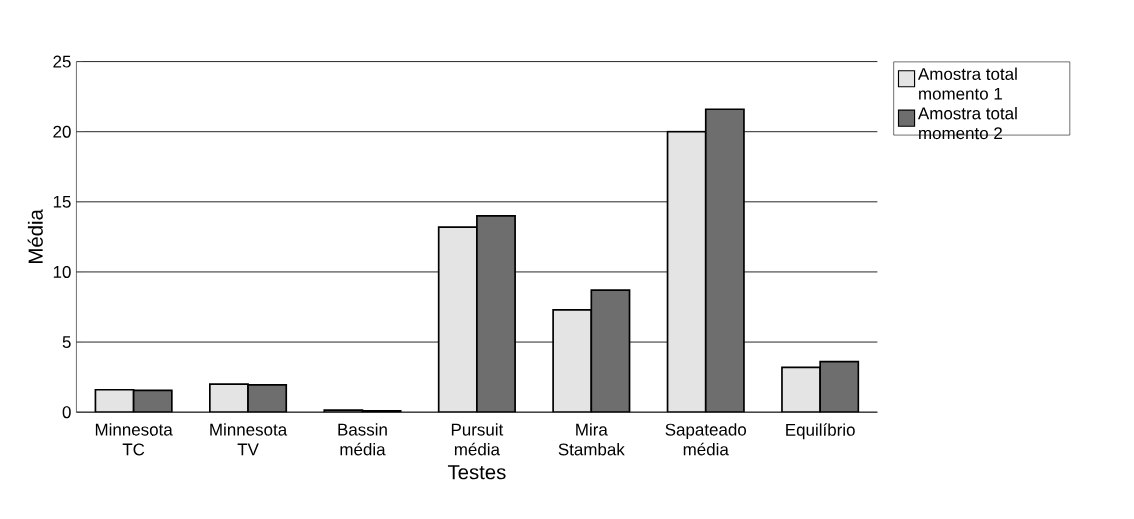 The width and height of the screenshot is (1134, 519). What do you see at coordinates (967, 123) in the screenshot?
I see `legend-label: Amostra total momento 2` at bounding box center [967, 123].